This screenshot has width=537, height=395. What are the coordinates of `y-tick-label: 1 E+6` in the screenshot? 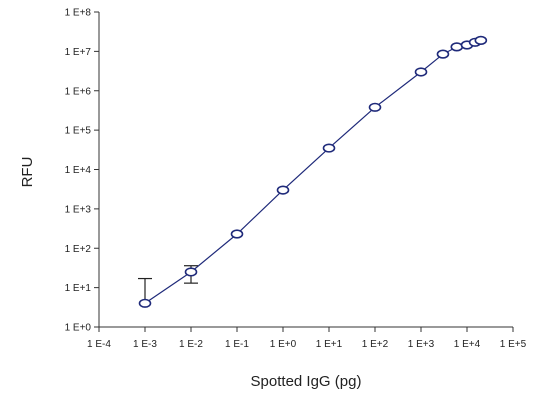 It's located at (78, 91).